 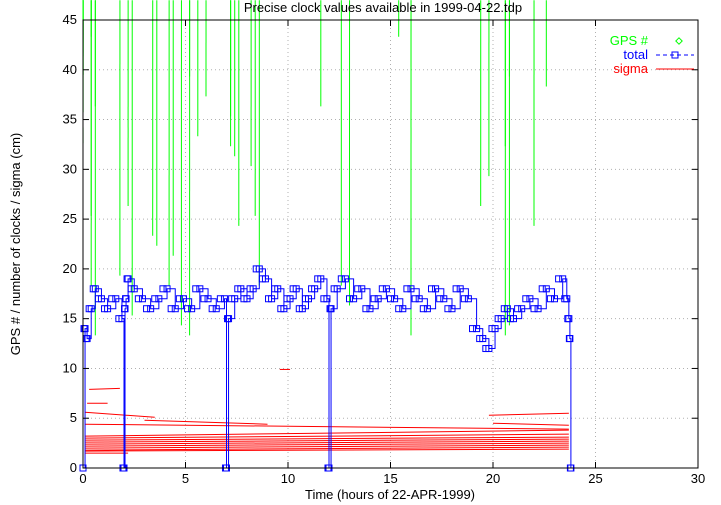 I want to click on y-tick-labels: 0 5 10 15 20 25 30 35 40 45, so click(x=70, y=243).